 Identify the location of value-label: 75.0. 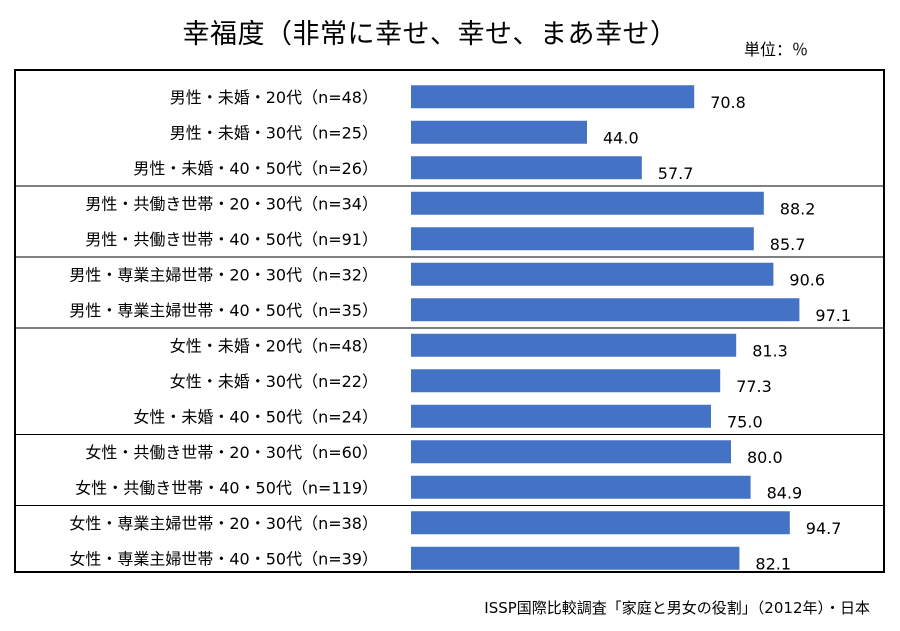
(745, 421).